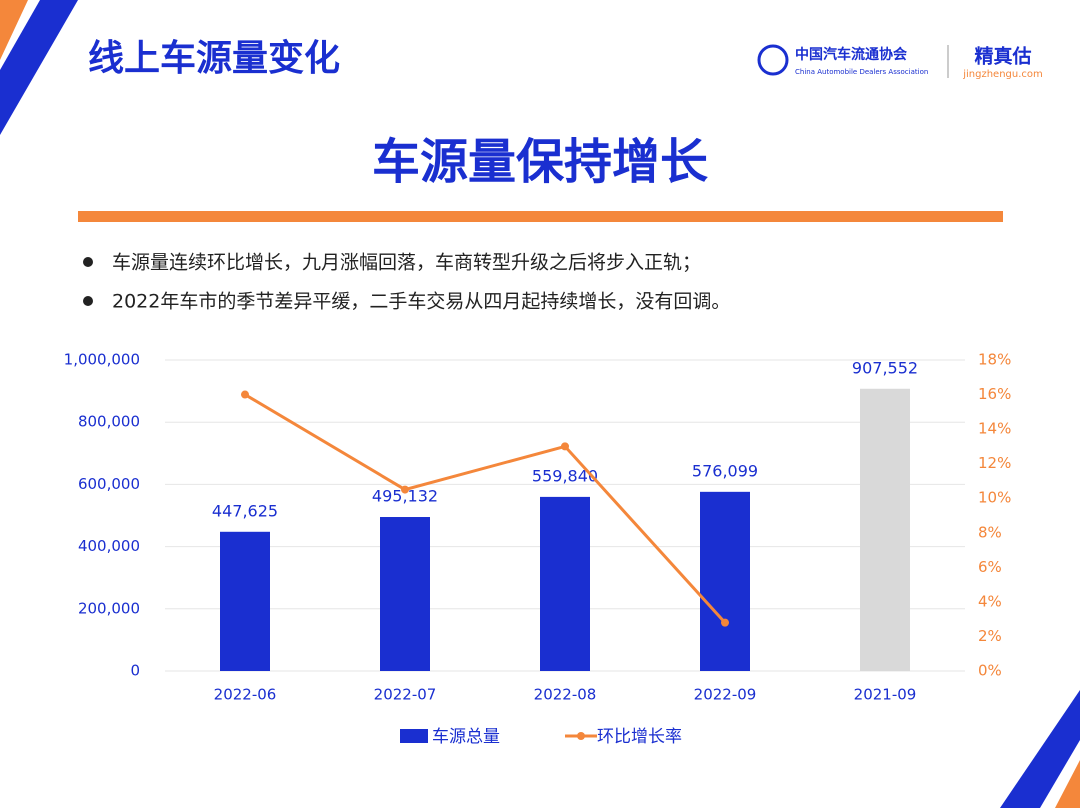 The height and width of the screenshot is (808, 1080). What do you see at coordinates (405, 695) in the screenshot?
I see `x-tick-label: 2022-07` at bounding box center [405, 695].